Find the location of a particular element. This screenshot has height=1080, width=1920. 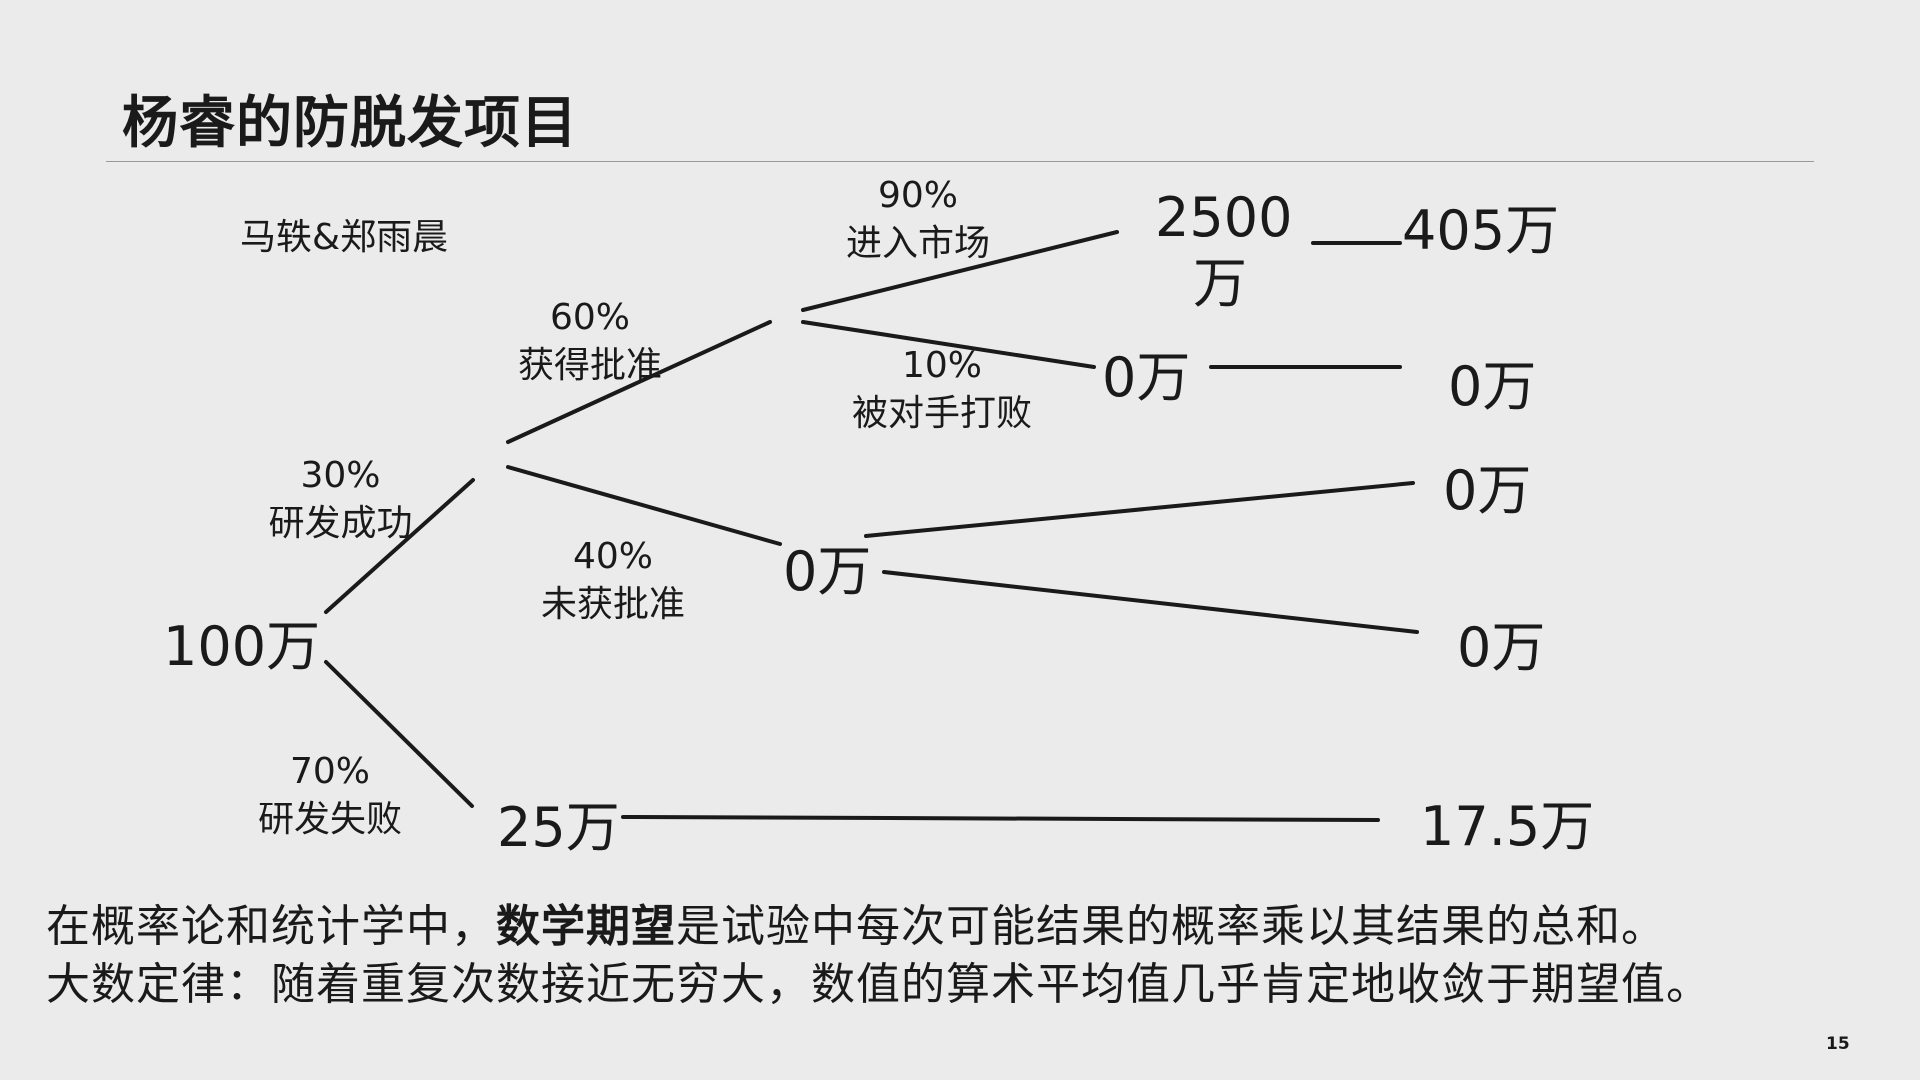

slide-title: 杨睿的防脱发项目 is located at coordinates (350, 123).